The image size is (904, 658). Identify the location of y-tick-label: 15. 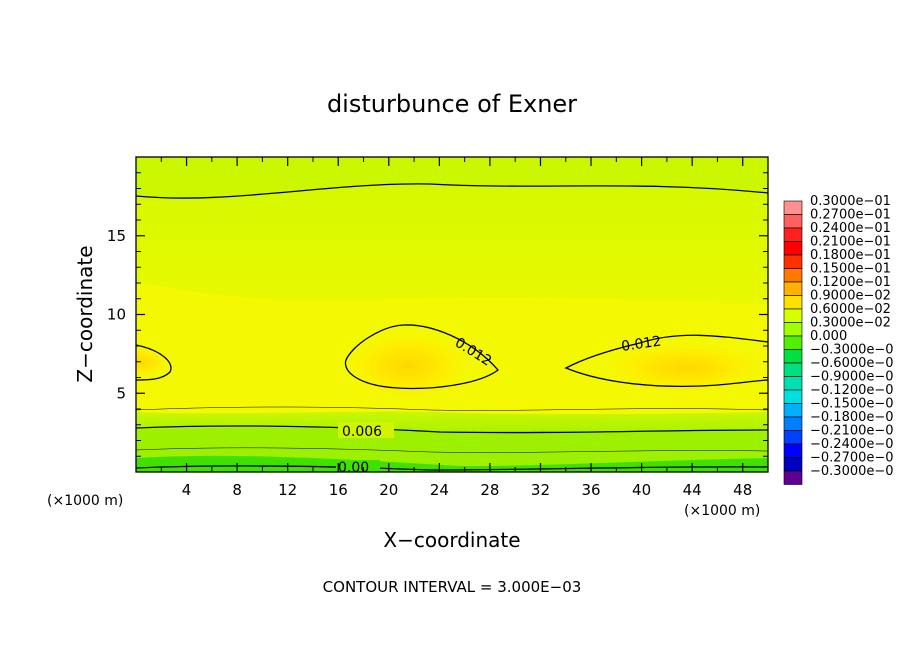
(116, 236).